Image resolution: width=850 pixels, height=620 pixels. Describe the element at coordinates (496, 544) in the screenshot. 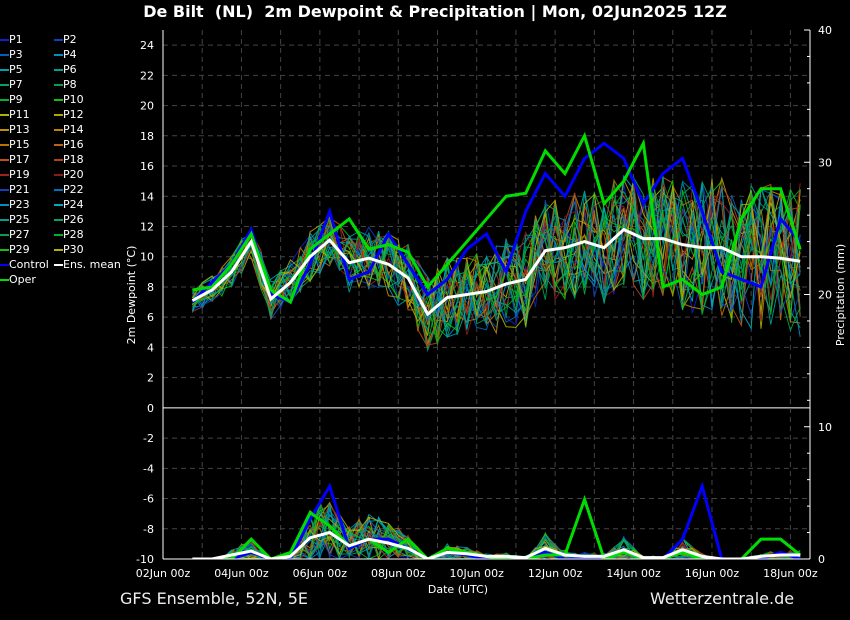

I see `ens-mean-precip-line` at that location.